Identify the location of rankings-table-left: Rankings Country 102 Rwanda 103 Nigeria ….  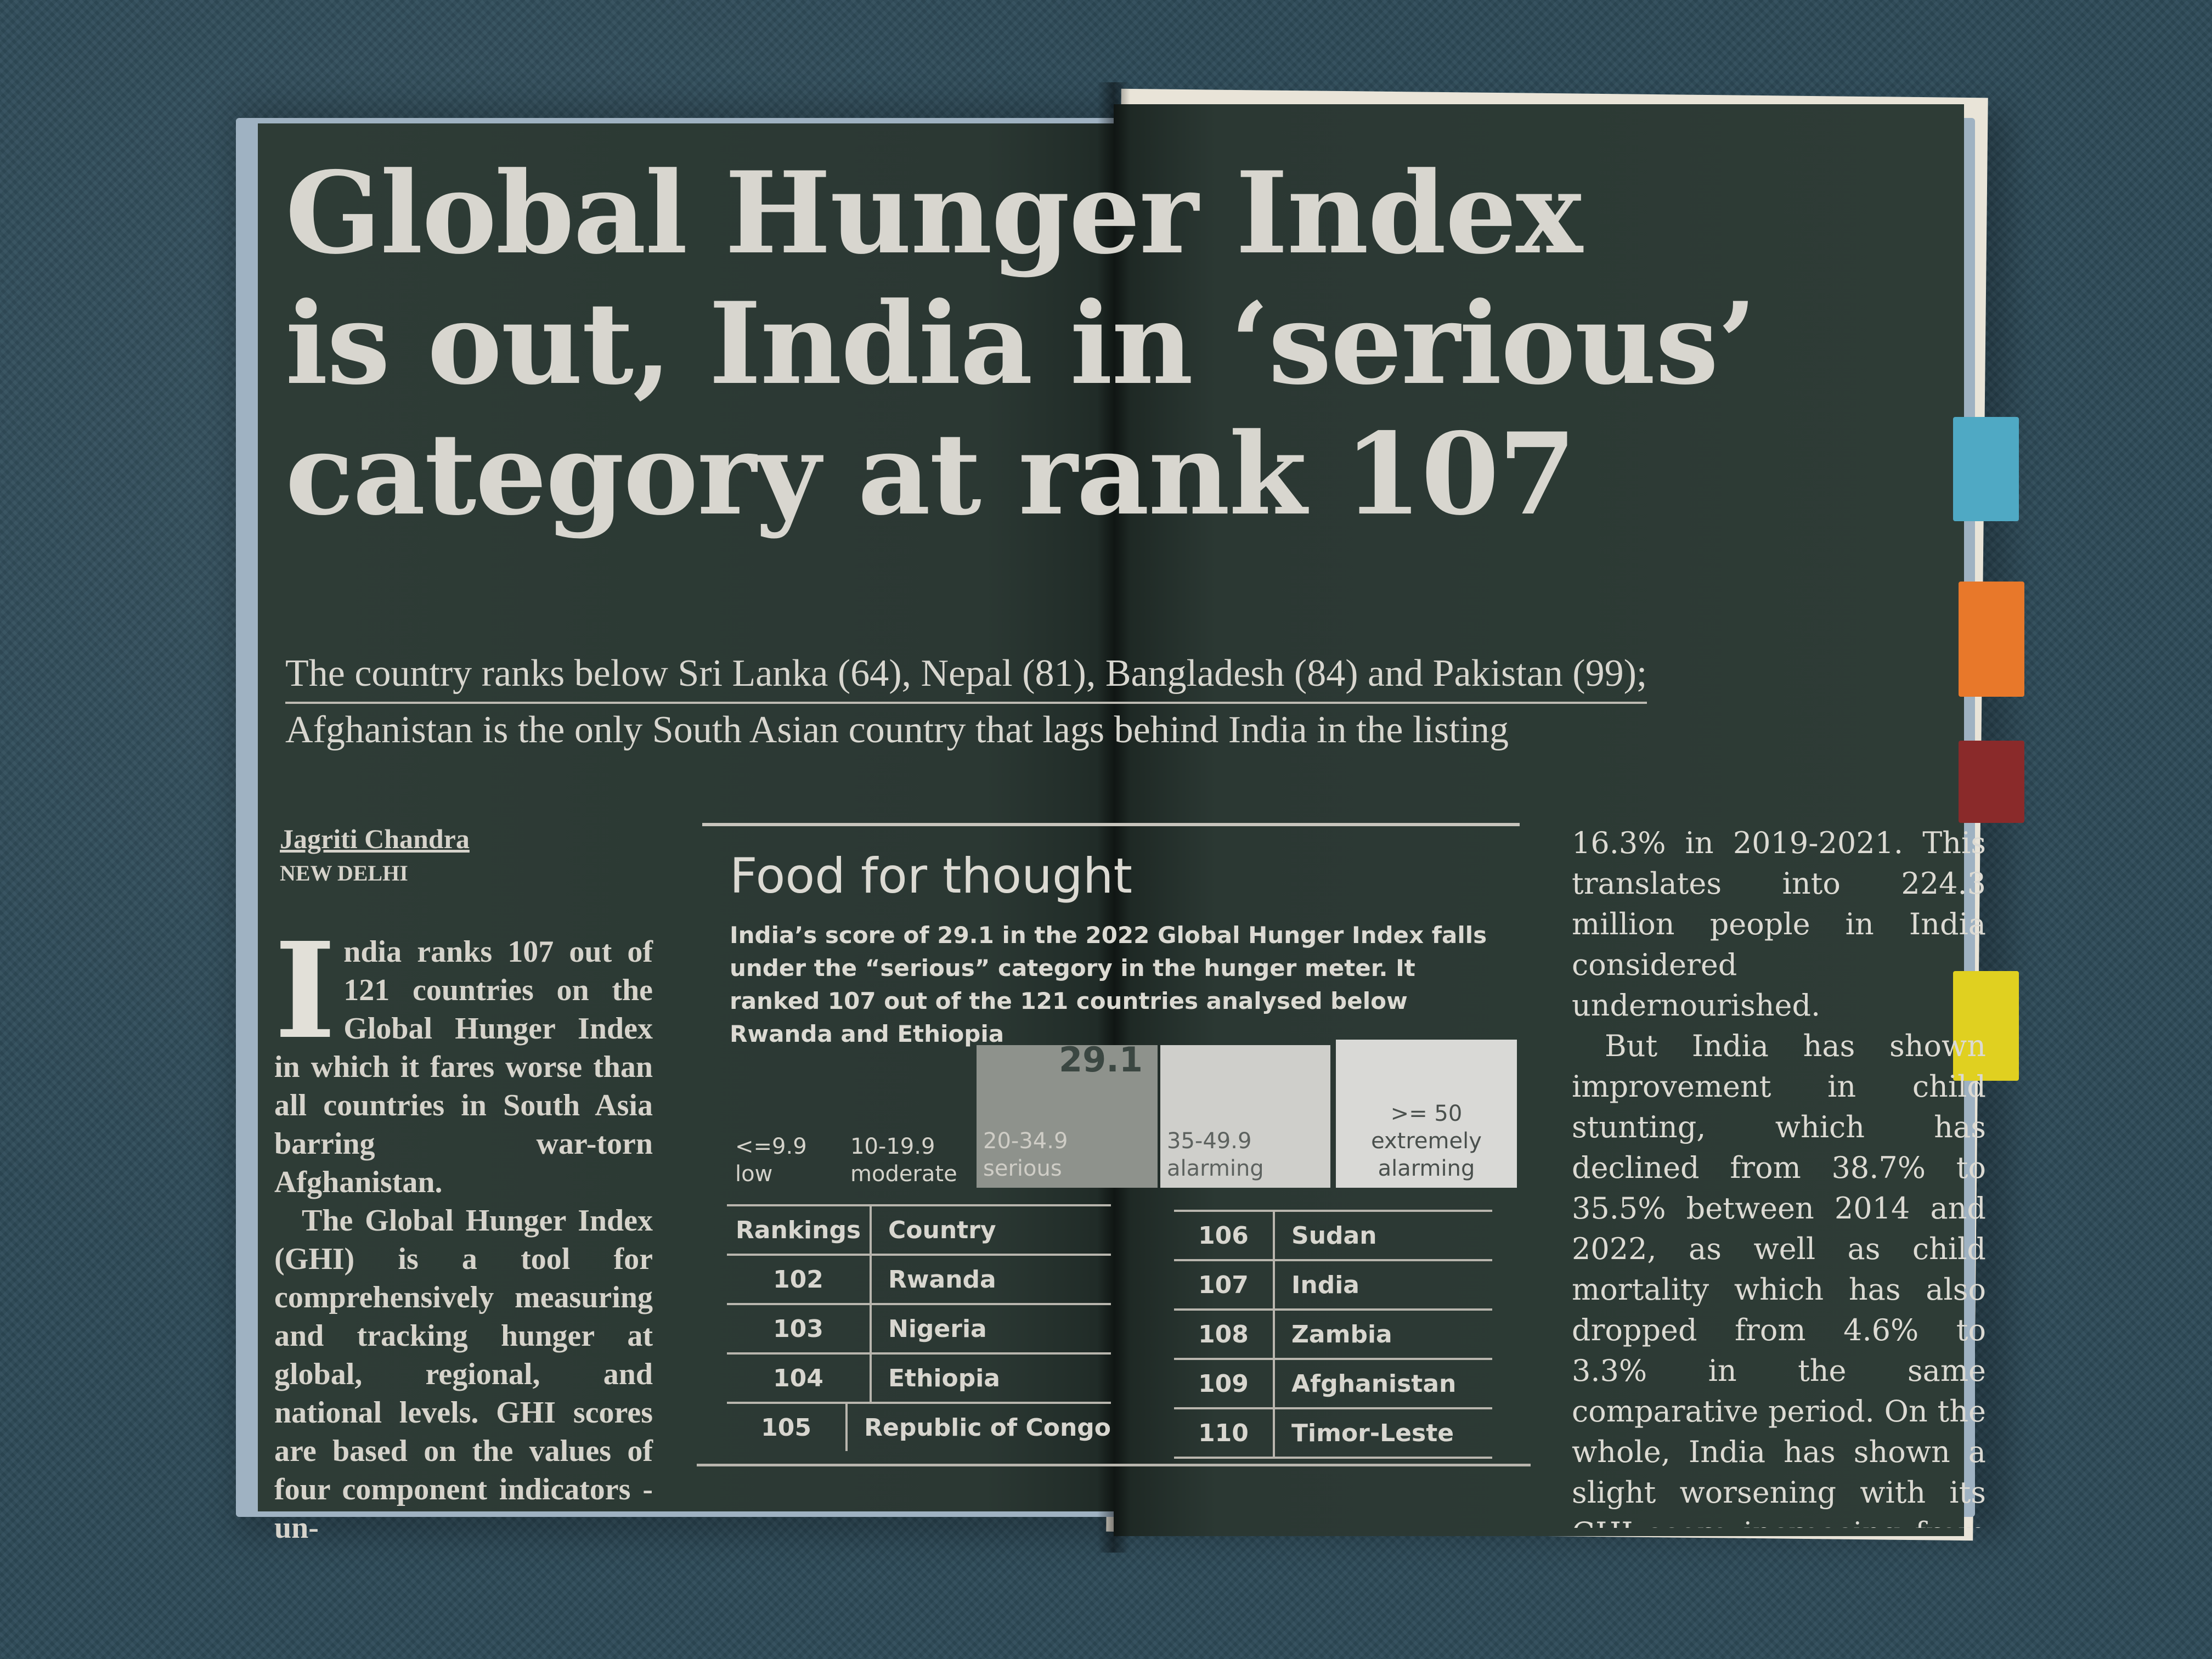
(919, 1328).